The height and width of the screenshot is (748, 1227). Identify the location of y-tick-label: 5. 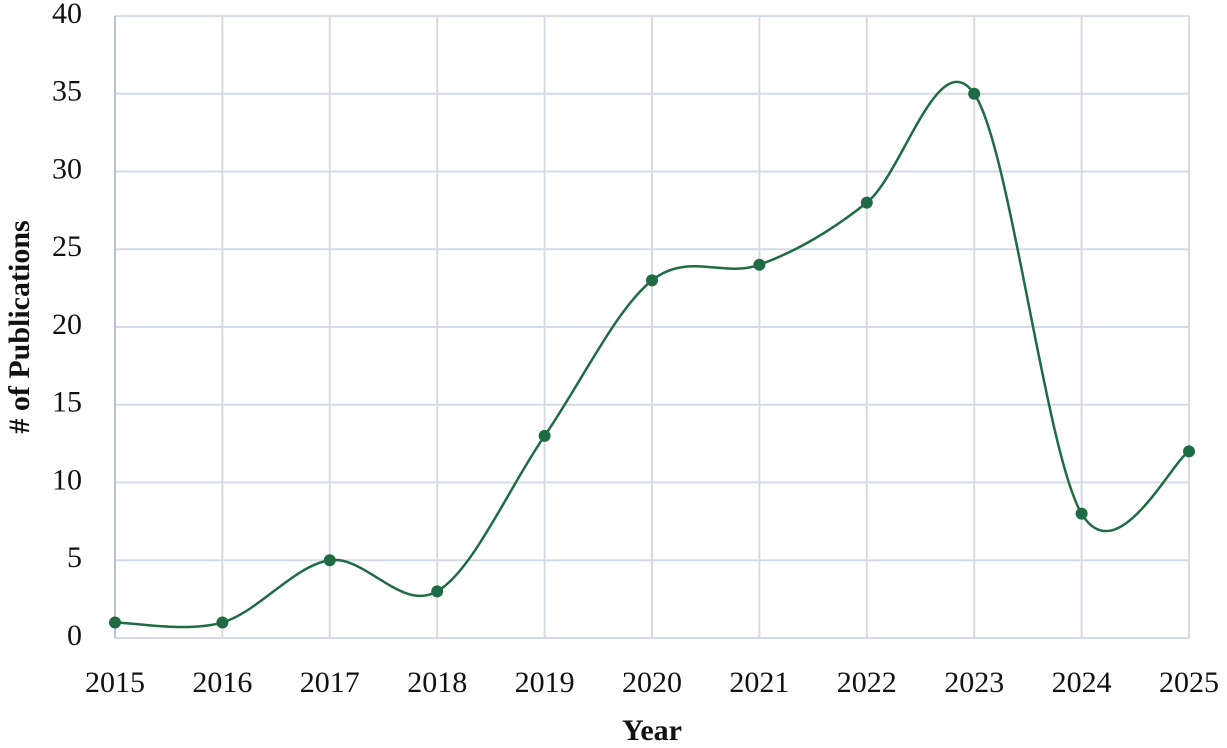
(74, 557).